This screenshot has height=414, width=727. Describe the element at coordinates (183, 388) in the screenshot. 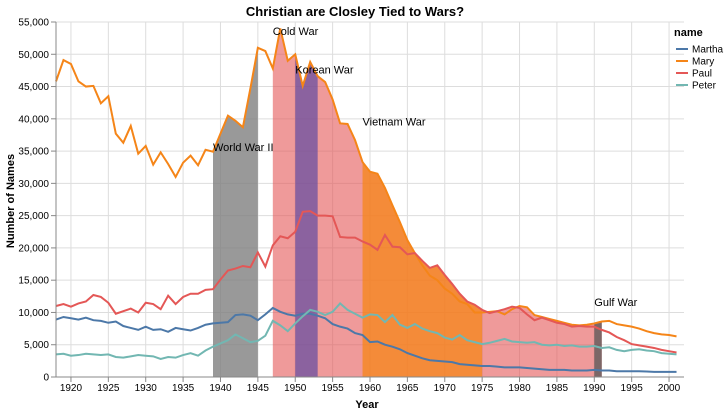

I see `x-tick-label: 1935` at that location.